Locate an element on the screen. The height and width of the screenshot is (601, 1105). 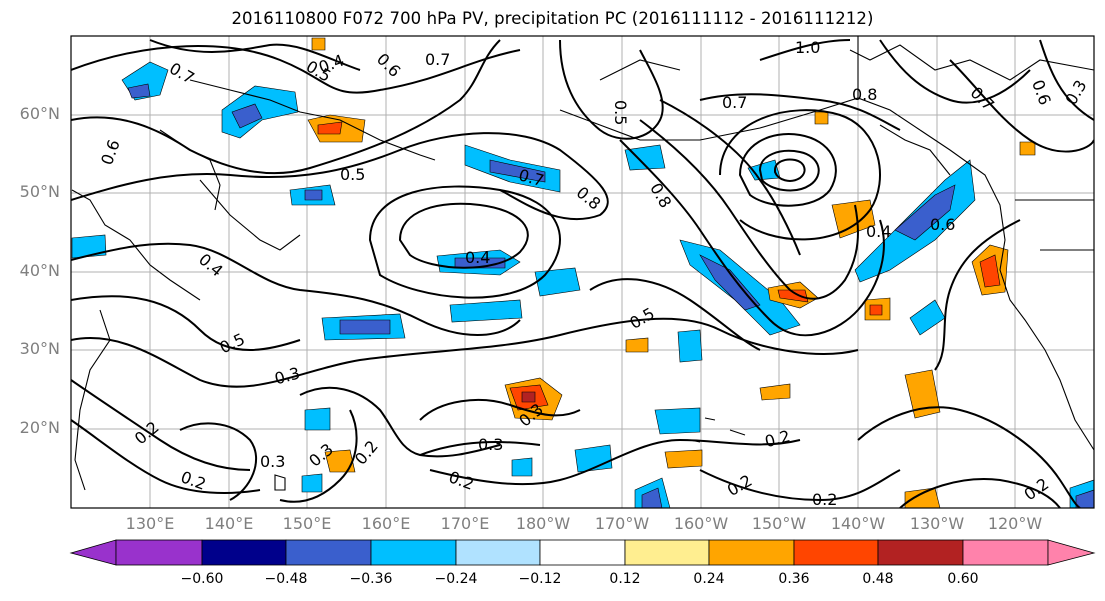
lat-label: 60°N is located at coordinates (39, 113).